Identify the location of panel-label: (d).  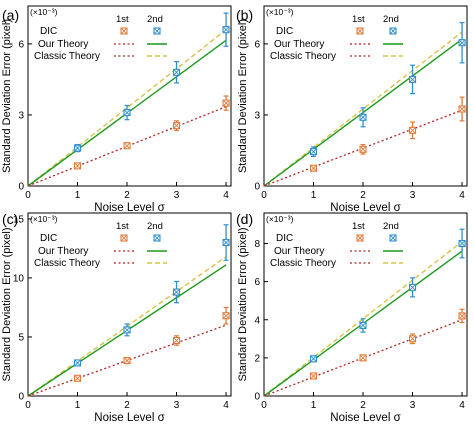
(244, 219).